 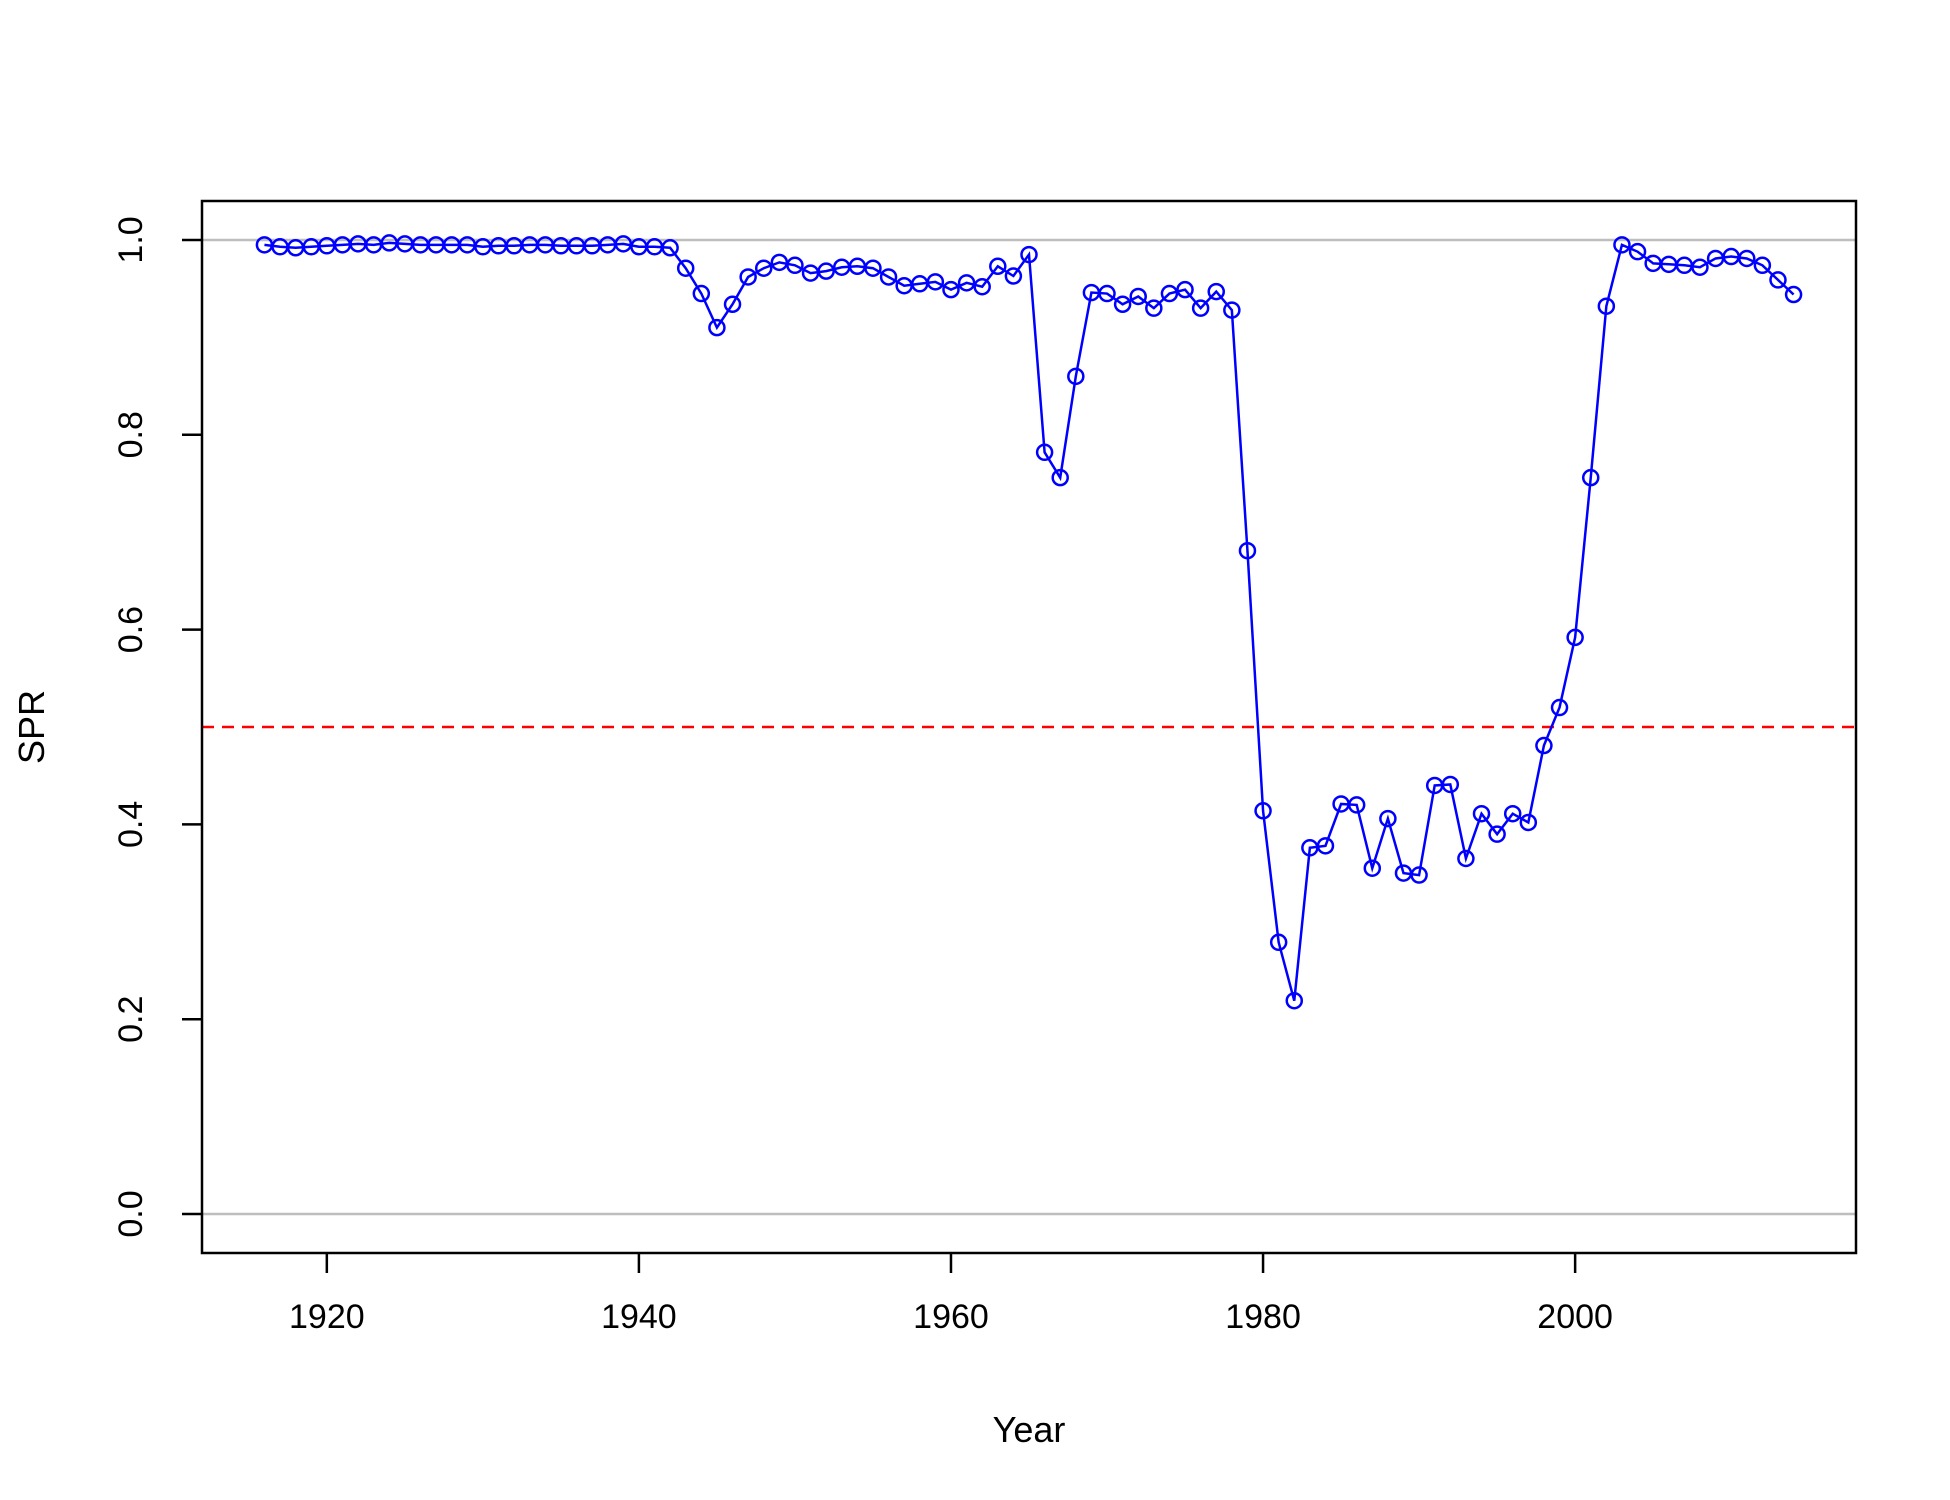 I want to click on data-point-1955, so click(x=873, y=268).